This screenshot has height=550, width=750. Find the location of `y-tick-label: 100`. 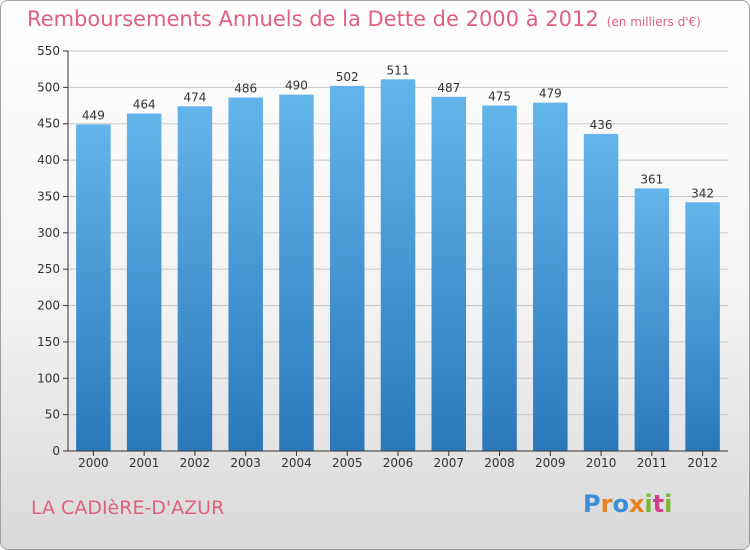

y-tick-label: 100 is located at coordinates (48, 378).